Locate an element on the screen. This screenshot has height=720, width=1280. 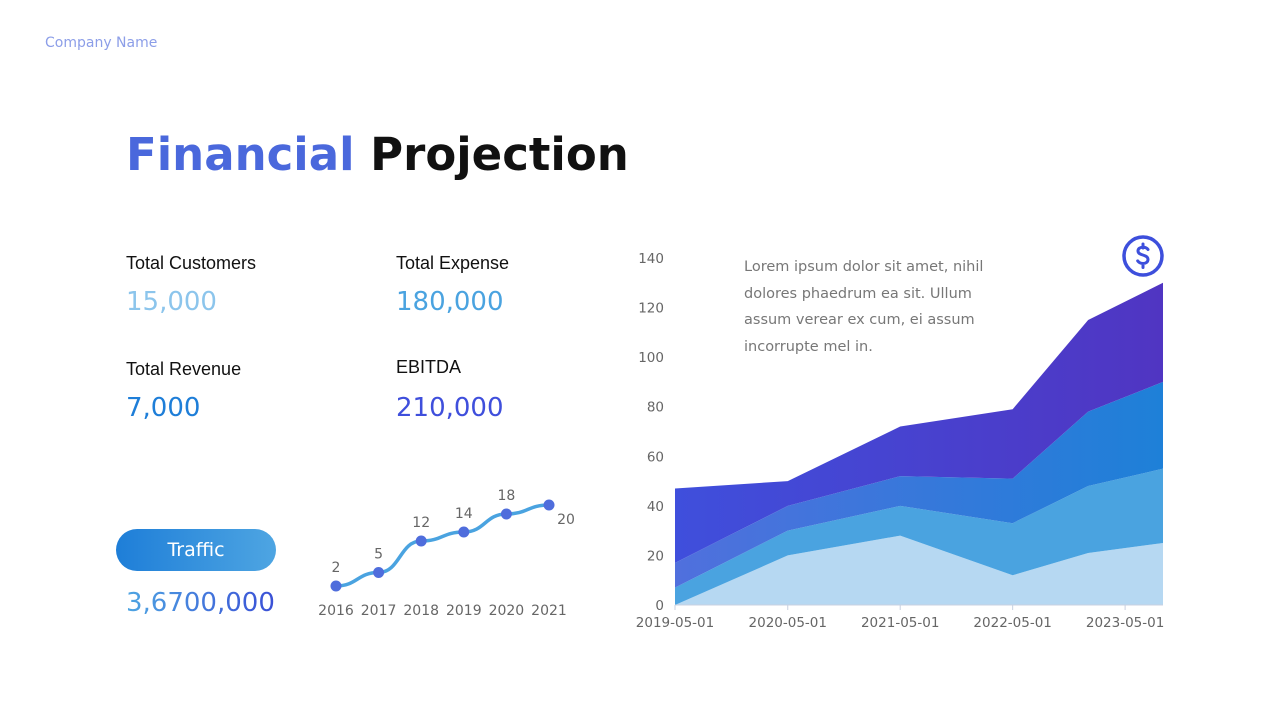
company-name: Company Name is located at coordinates (101, 43).